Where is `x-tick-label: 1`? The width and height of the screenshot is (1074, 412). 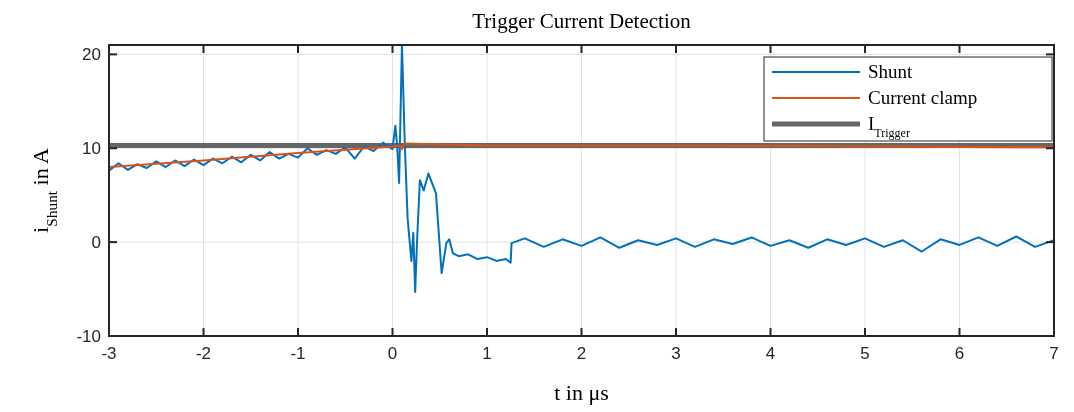
x-tick-label: 1 is located at coordinates (487, 353).